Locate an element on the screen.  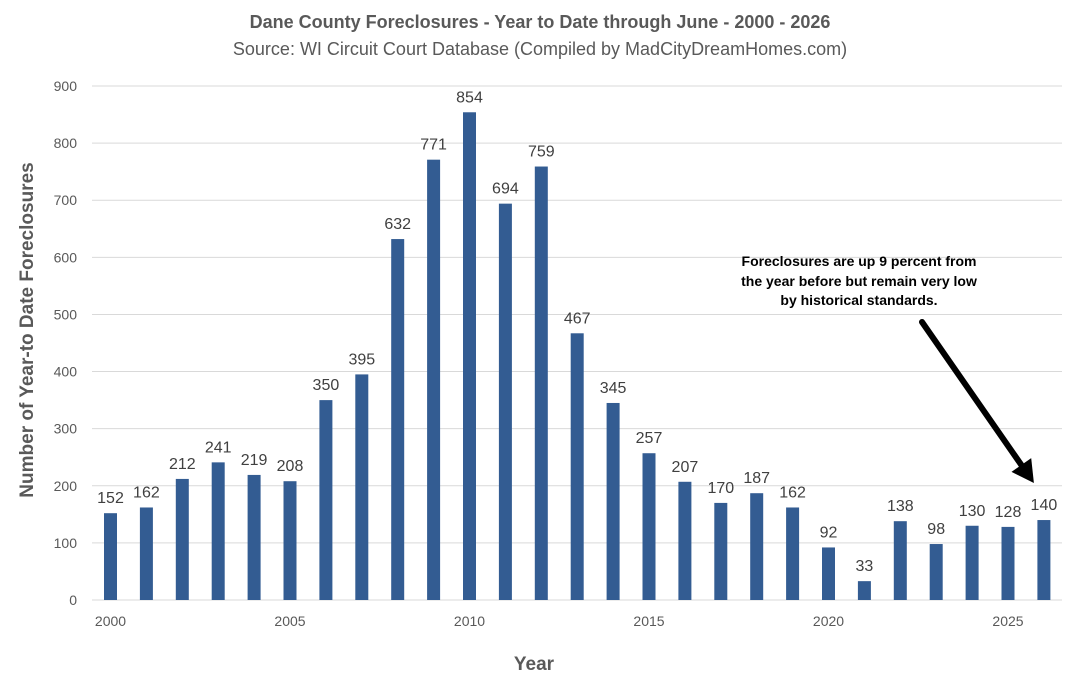
arrow-head is located at coordinates (1022, 471).